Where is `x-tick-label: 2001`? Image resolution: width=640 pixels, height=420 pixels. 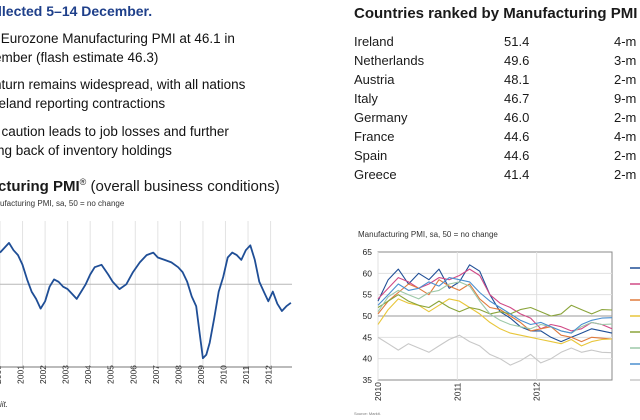 x-tick-label: 2001 is located at coordinates (21, 374).